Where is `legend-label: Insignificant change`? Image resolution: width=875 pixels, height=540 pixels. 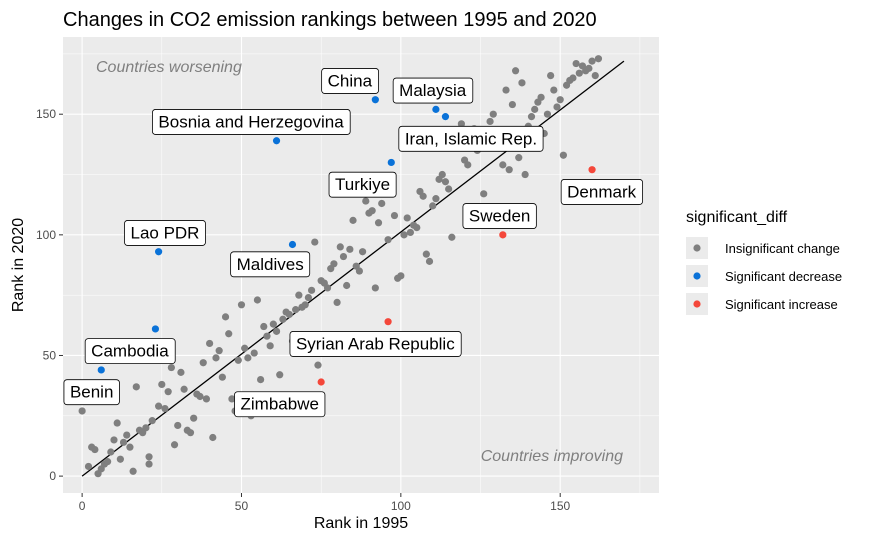 legend-label: Insignificant change is located at coordinates (782, 248).